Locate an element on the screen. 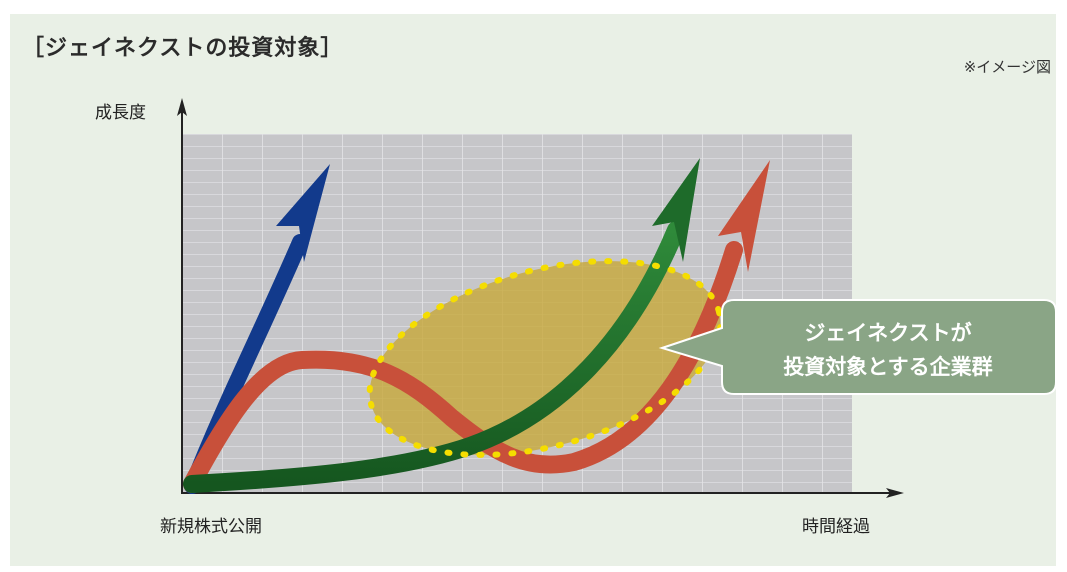  callout-line-2: 投資対象とする企業群 is located at coordinates (888, 367).